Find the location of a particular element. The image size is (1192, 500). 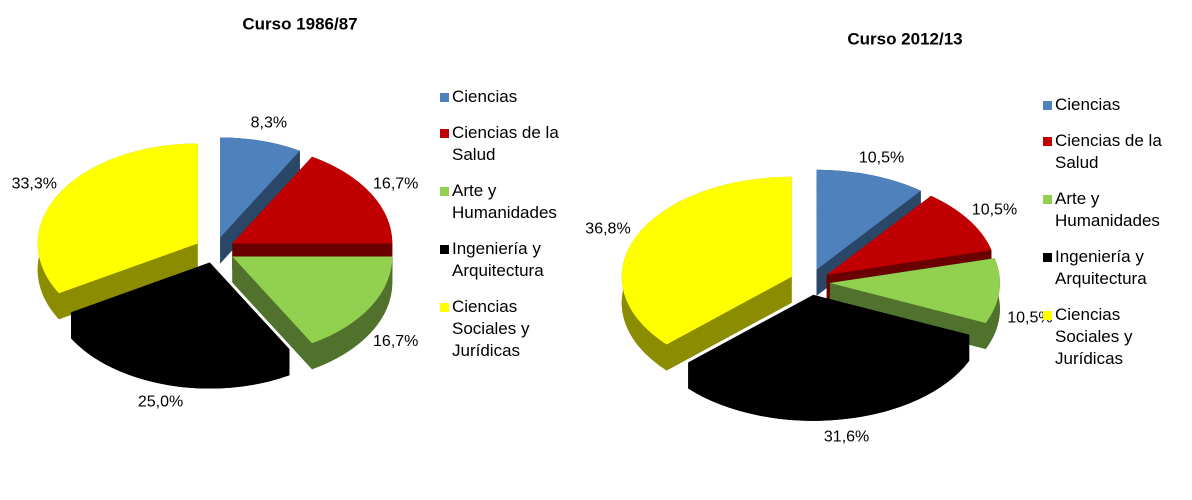

chart-title: Curso 1986/87 is located at coordinates (299, 23).